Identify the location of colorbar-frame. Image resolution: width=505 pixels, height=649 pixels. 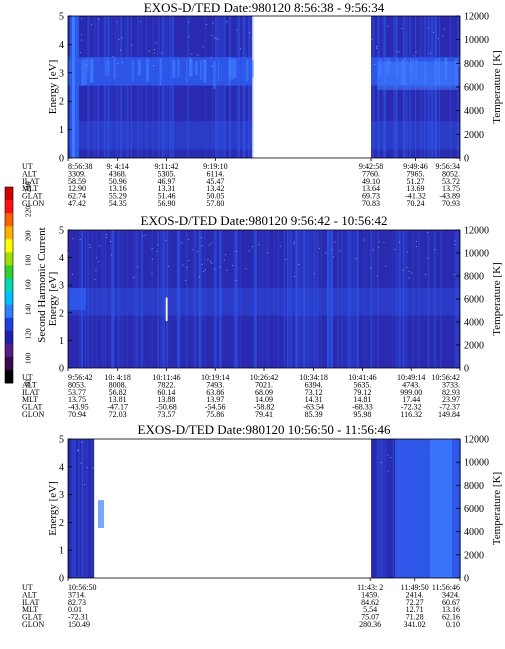
(9, 285).